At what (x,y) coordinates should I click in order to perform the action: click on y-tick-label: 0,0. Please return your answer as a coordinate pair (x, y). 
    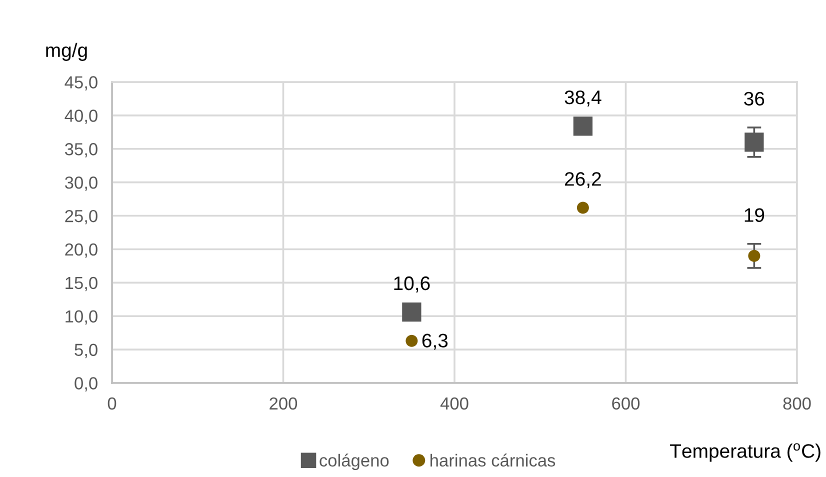
    Looking at the image, I should click on (86, 384).